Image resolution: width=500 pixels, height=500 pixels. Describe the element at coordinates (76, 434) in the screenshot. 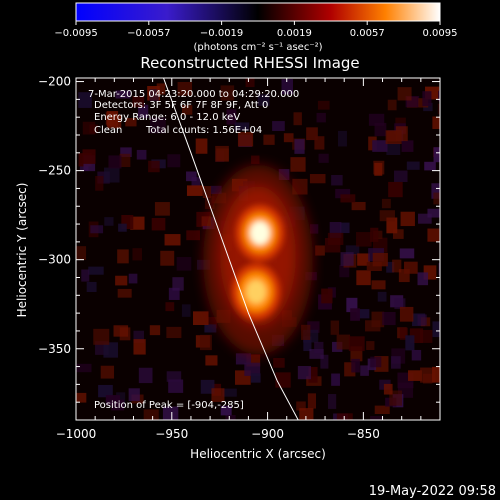

I see `x-tick-label: −1000` at that location.